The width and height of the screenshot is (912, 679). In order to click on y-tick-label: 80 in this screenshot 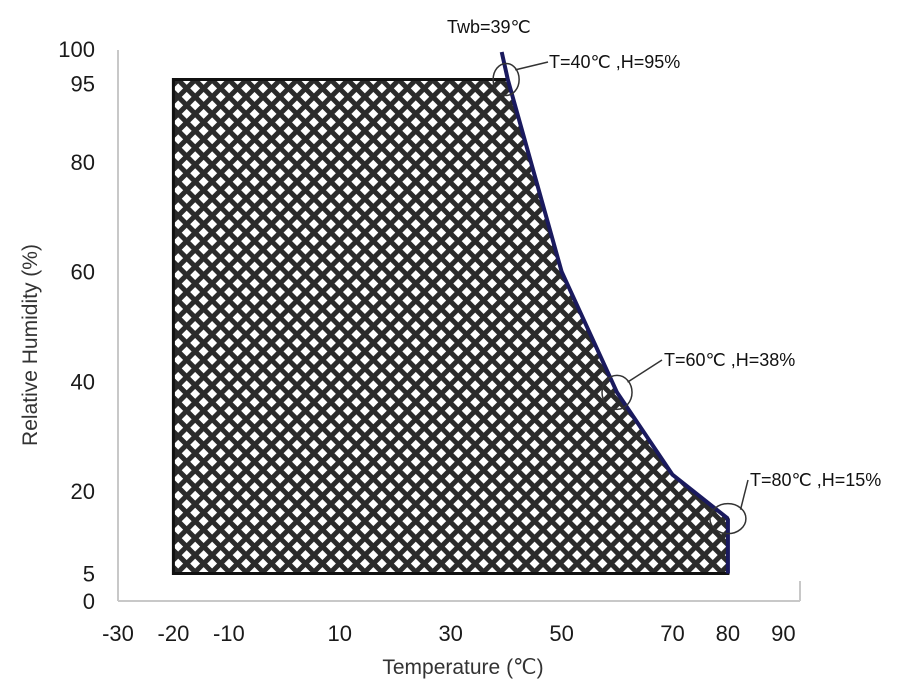, I will do `click(83, 162)`.